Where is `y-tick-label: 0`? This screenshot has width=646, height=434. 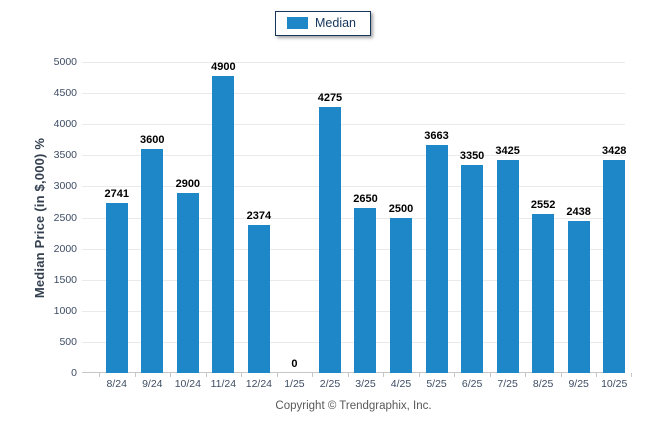
y-tick-label: 0 is located at coordinates (74, 373).